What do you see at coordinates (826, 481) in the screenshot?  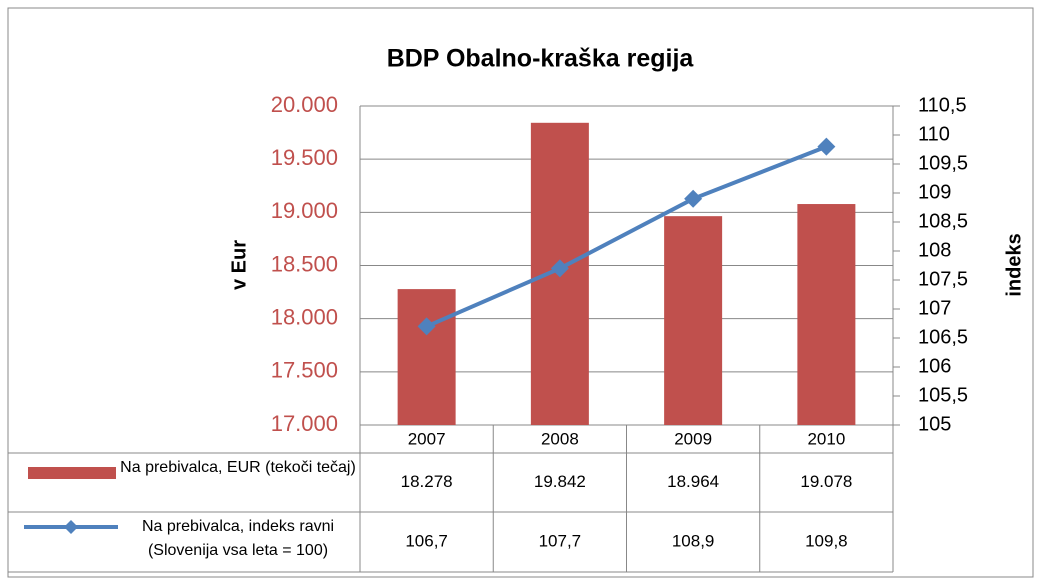 I see `table-value: 19.078` at bounding box center [826, 481].